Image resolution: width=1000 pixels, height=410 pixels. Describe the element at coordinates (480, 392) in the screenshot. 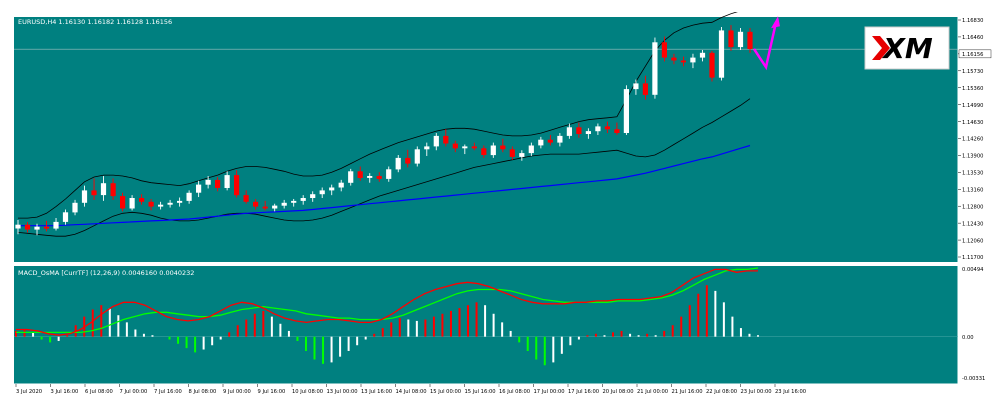

I see `time-tick-label: 15 Jul 16:00` at that location.